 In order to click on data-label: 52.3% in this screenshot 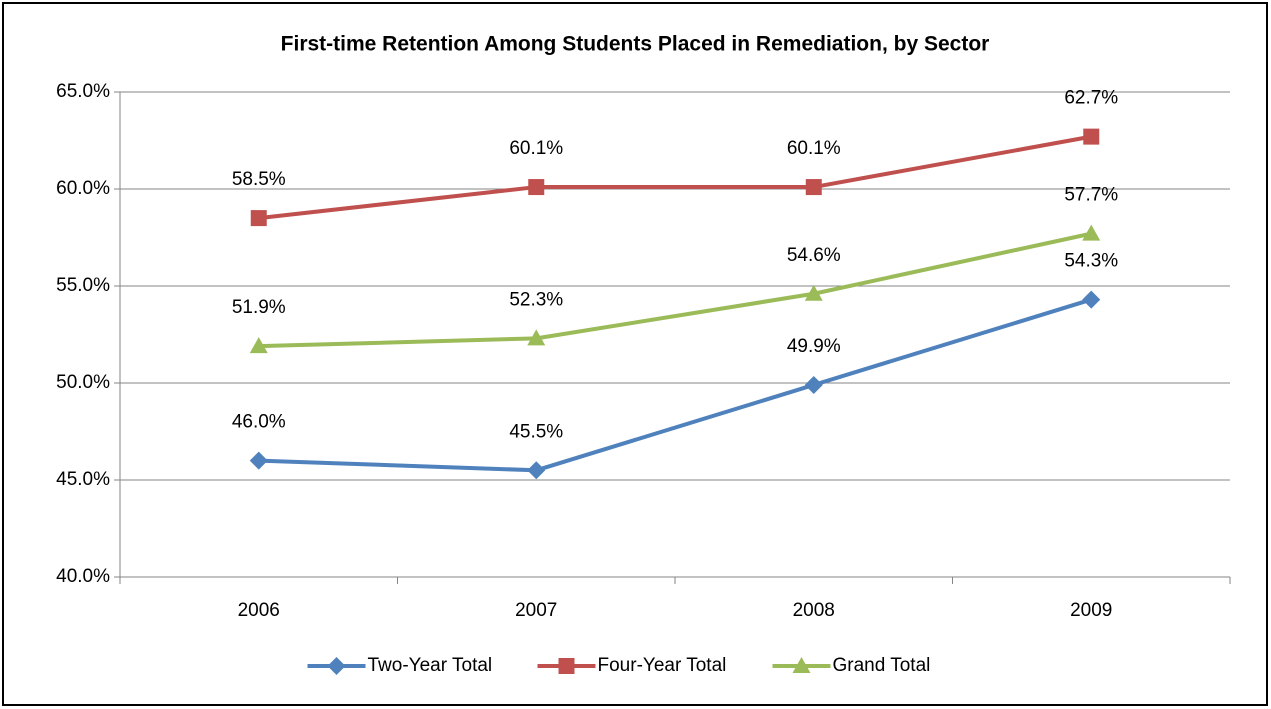, I will do `click(536, 299)`.